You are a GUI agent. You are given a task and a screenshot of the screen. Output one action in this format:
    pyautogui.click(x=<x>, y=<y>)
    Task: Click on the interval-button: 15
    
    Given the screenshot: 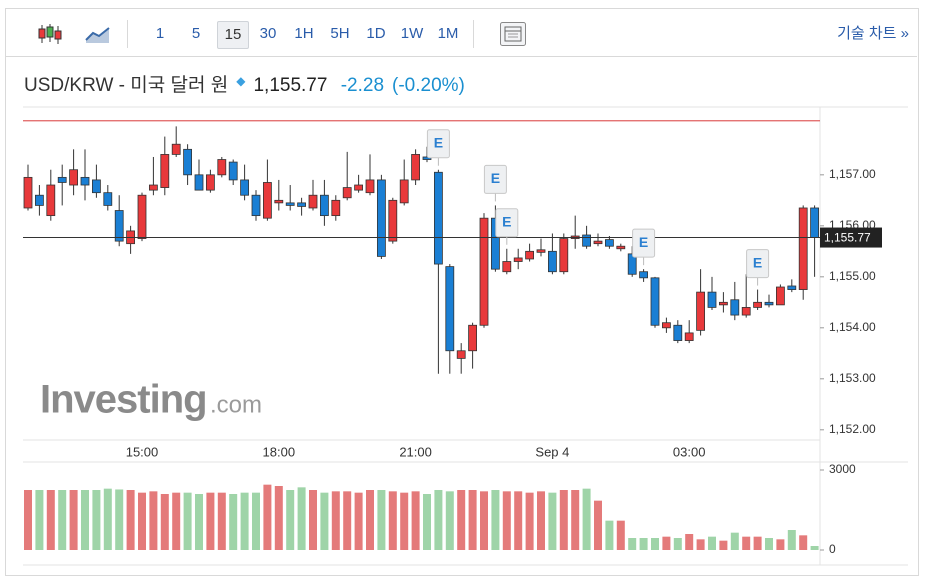 What is the action you would take?
    pyautogui.click(x=233, y=35)
    